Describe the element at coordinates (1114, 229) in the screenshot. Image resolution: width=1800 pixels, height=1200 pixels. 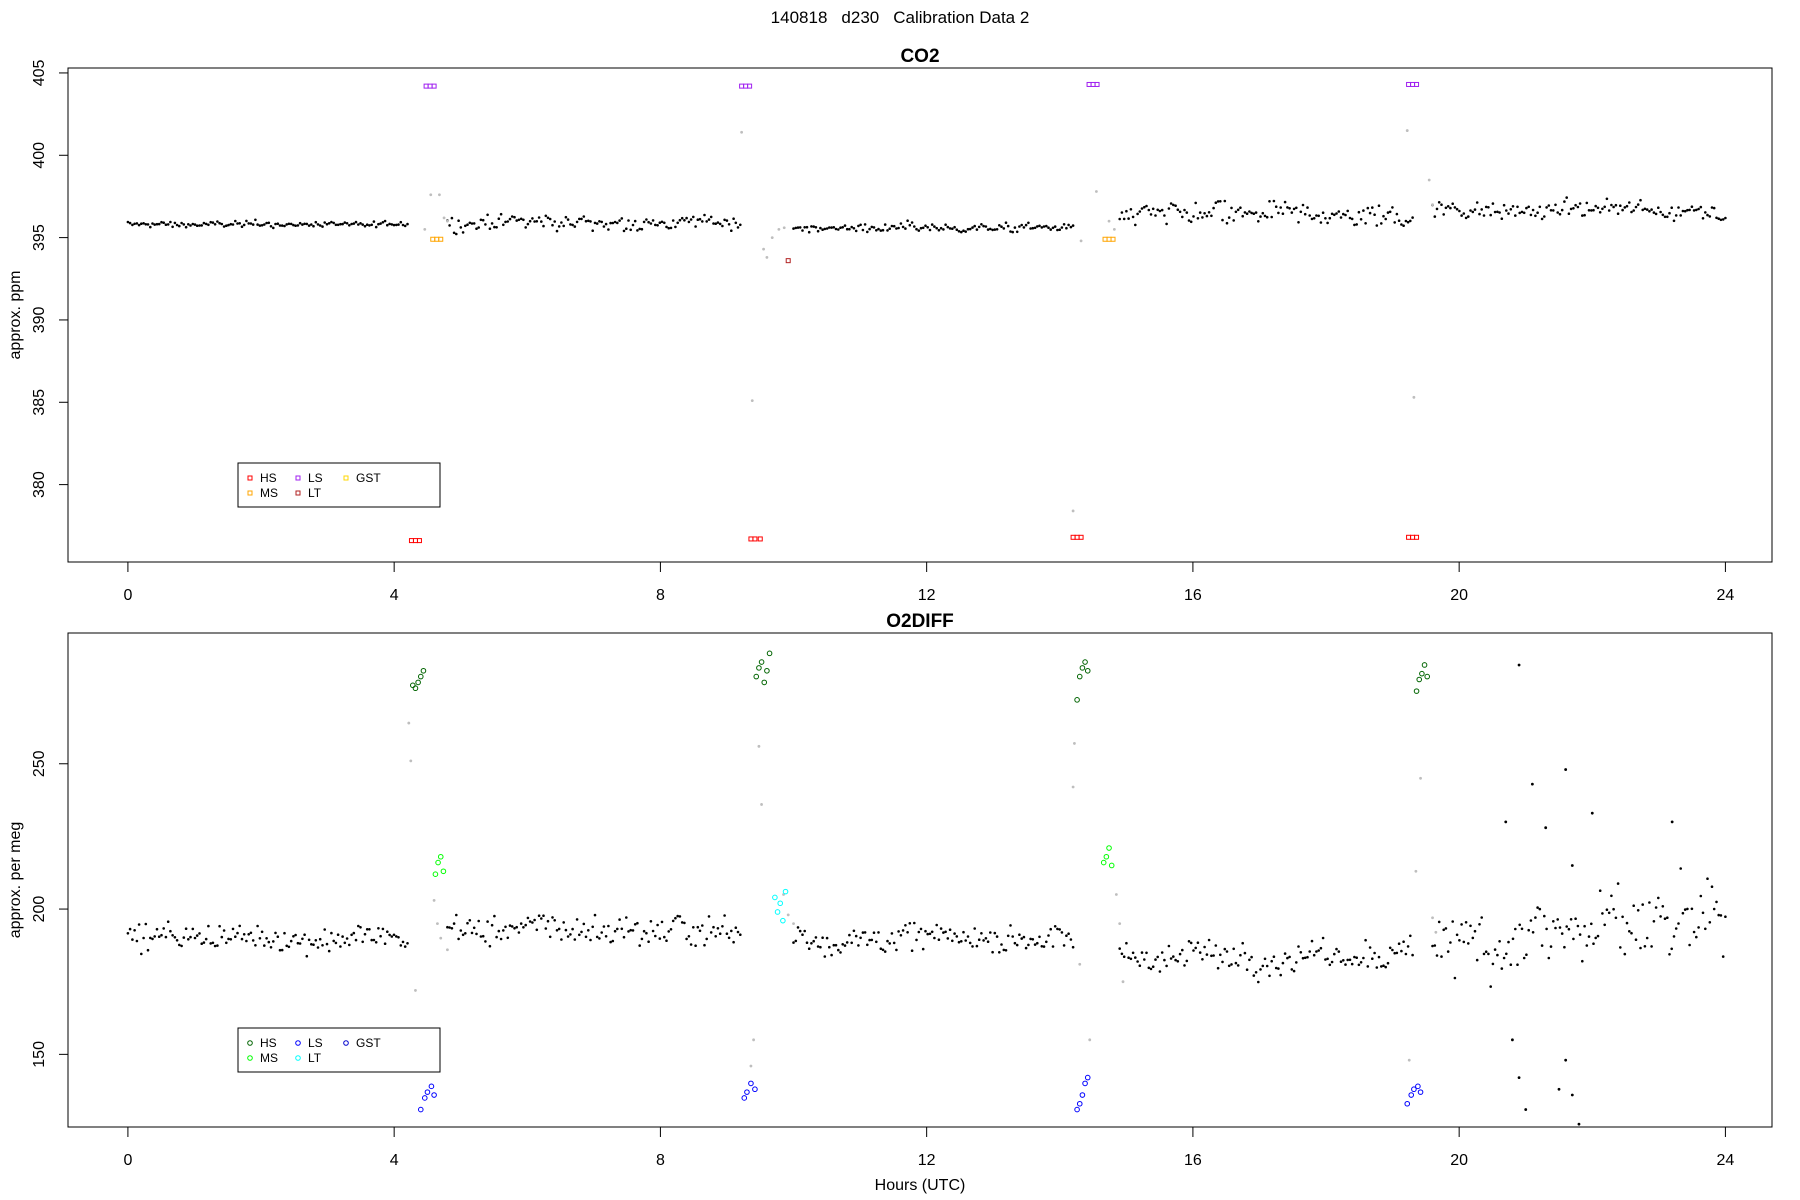
I see `flagged-point` at that location.